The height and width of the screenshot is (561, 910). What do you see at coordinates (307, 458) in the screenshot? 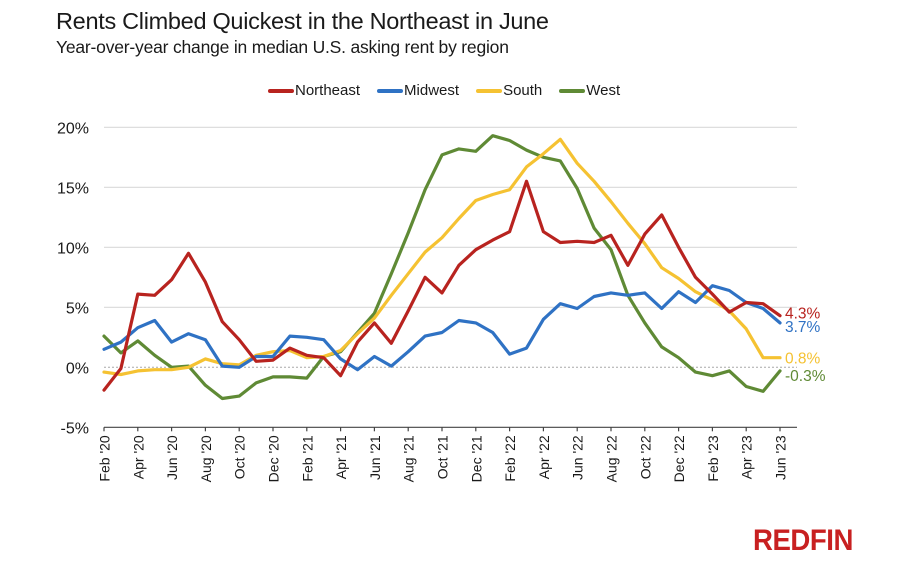
I see `x-tick-label: Feb '21` at bounding box center [307, 458].